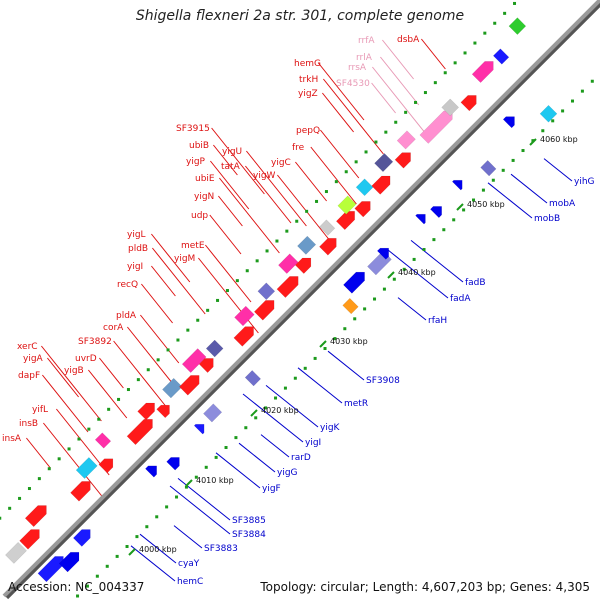  What do you see at coordinates (27, 347) in the screenshot?
I see `forward-gene-label: xerC` at bounding box center [27, 347].